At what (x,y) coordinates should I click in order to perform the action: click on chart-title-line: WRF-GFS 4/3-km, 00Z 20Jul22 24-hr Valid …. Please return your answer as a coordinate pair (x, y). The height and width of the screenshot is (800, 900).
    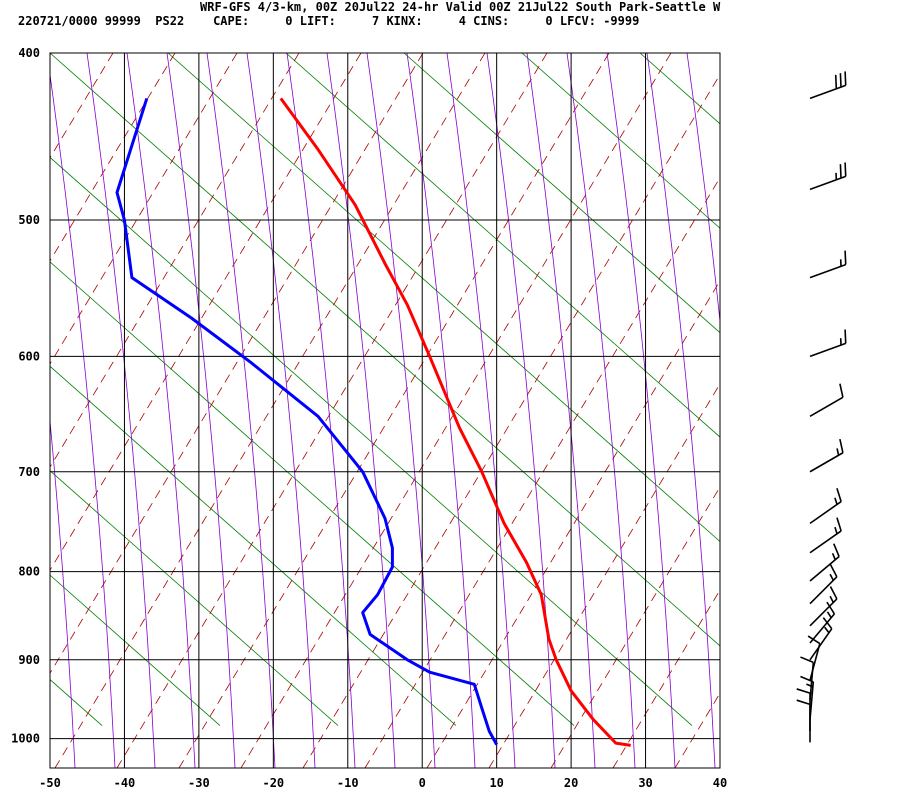
    Looking at the image, I should click on (460, 7).